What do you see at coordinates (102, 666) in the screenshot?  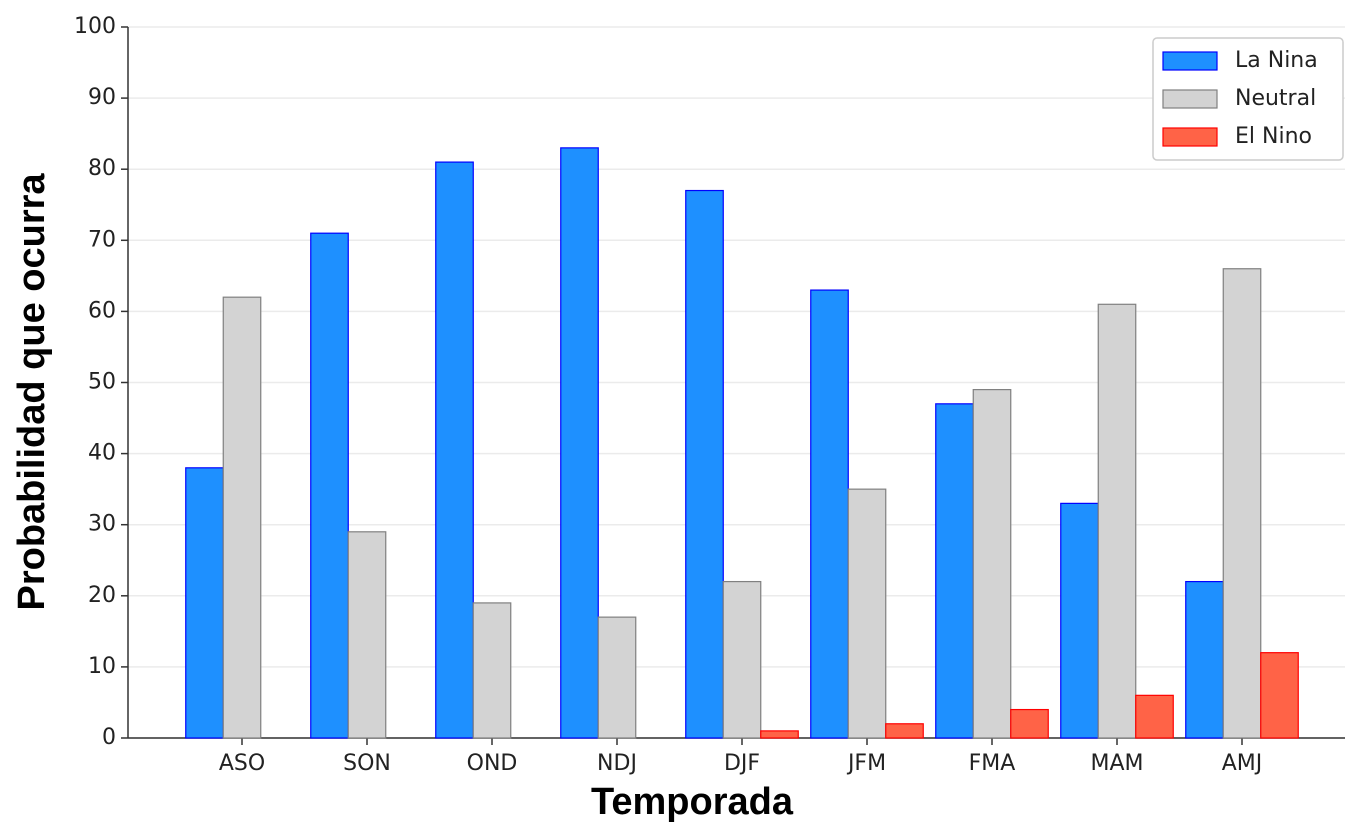 I see `y-tick-label: 10` at bounding box center [102, 666].